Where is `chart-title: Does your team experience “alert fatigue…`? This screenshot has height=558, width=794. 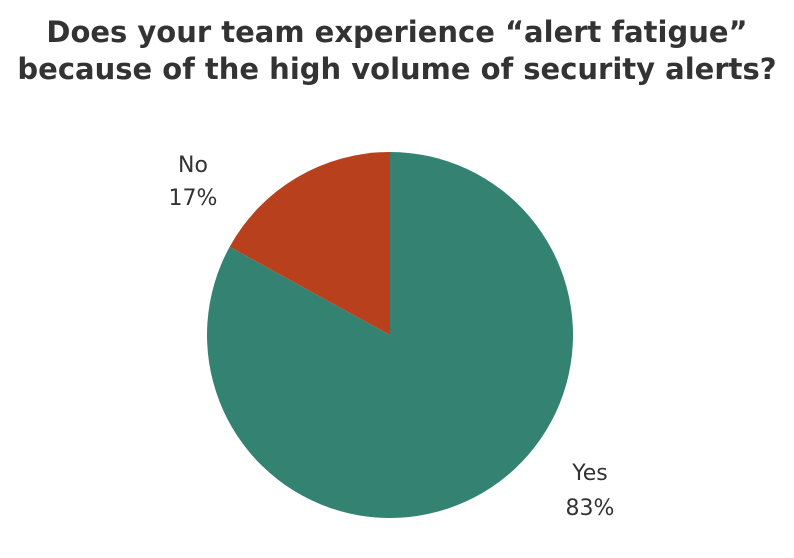 chart-title: Does your team experience “alert fatigue… is located at coordinates (397, 51).